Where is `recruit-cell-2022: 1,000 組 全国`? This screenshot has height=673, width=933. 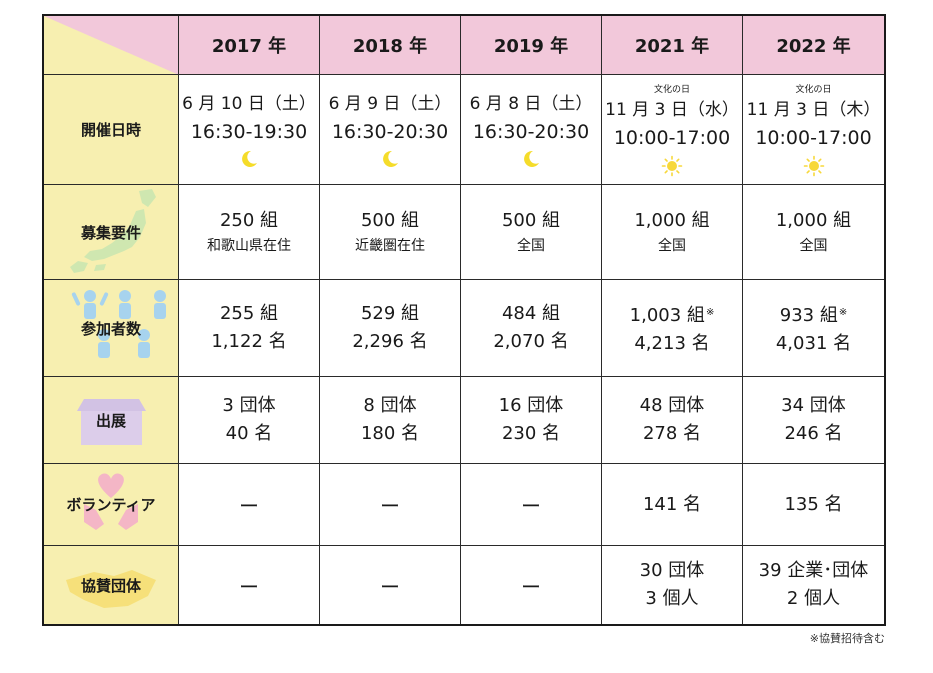
recruit-cell-2022: 1,000 組 全国 is located at coordinates (813, 232).